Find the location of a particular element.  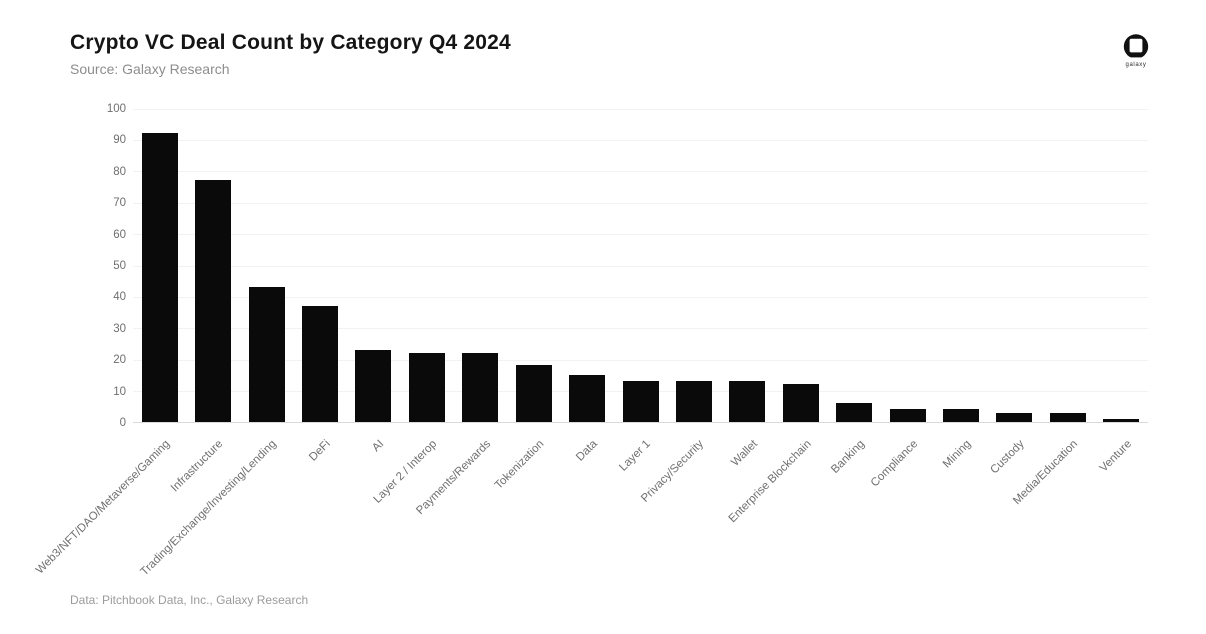

x-tick-label: AI is located at coordinates (377, 446).